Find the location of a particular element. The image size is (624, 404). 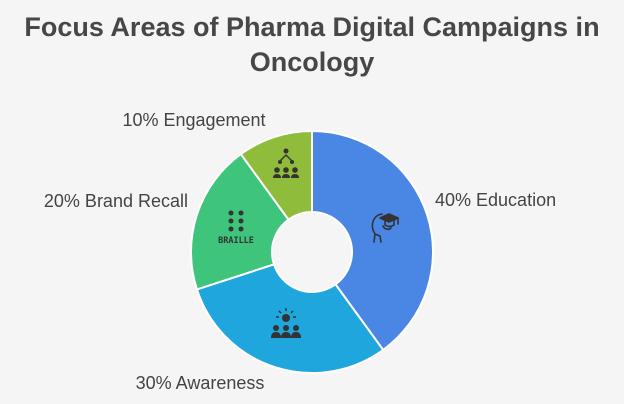

crowd-spotlight-icon is located at coordinates (286, 323).